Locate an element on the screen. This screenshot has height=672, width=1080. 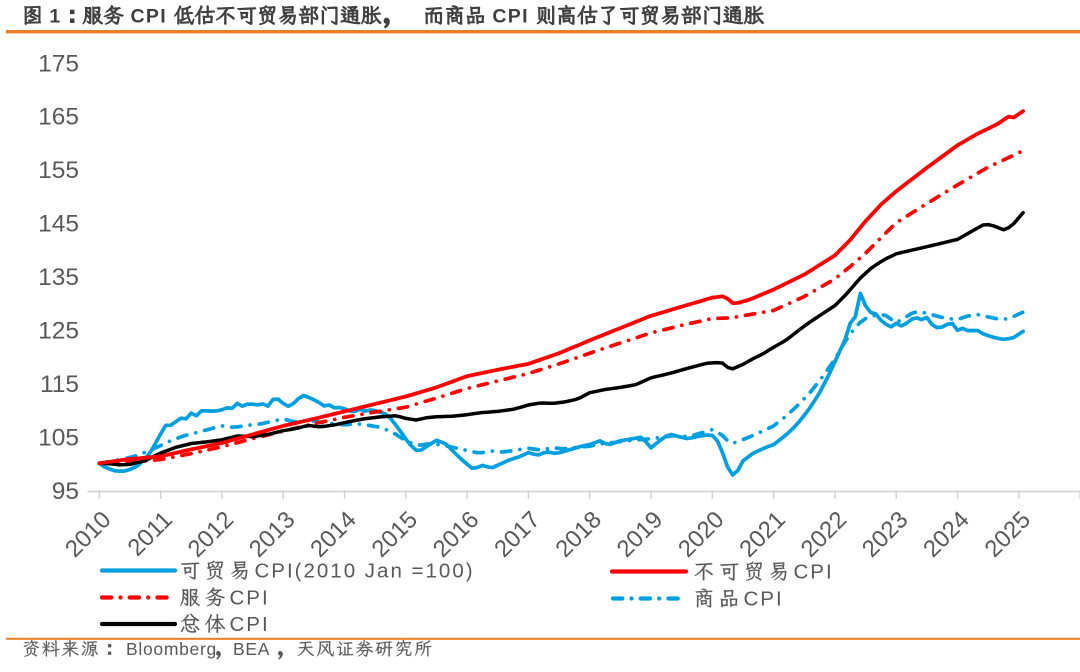
svg-text: 125 is located at coordinates (58, 331).